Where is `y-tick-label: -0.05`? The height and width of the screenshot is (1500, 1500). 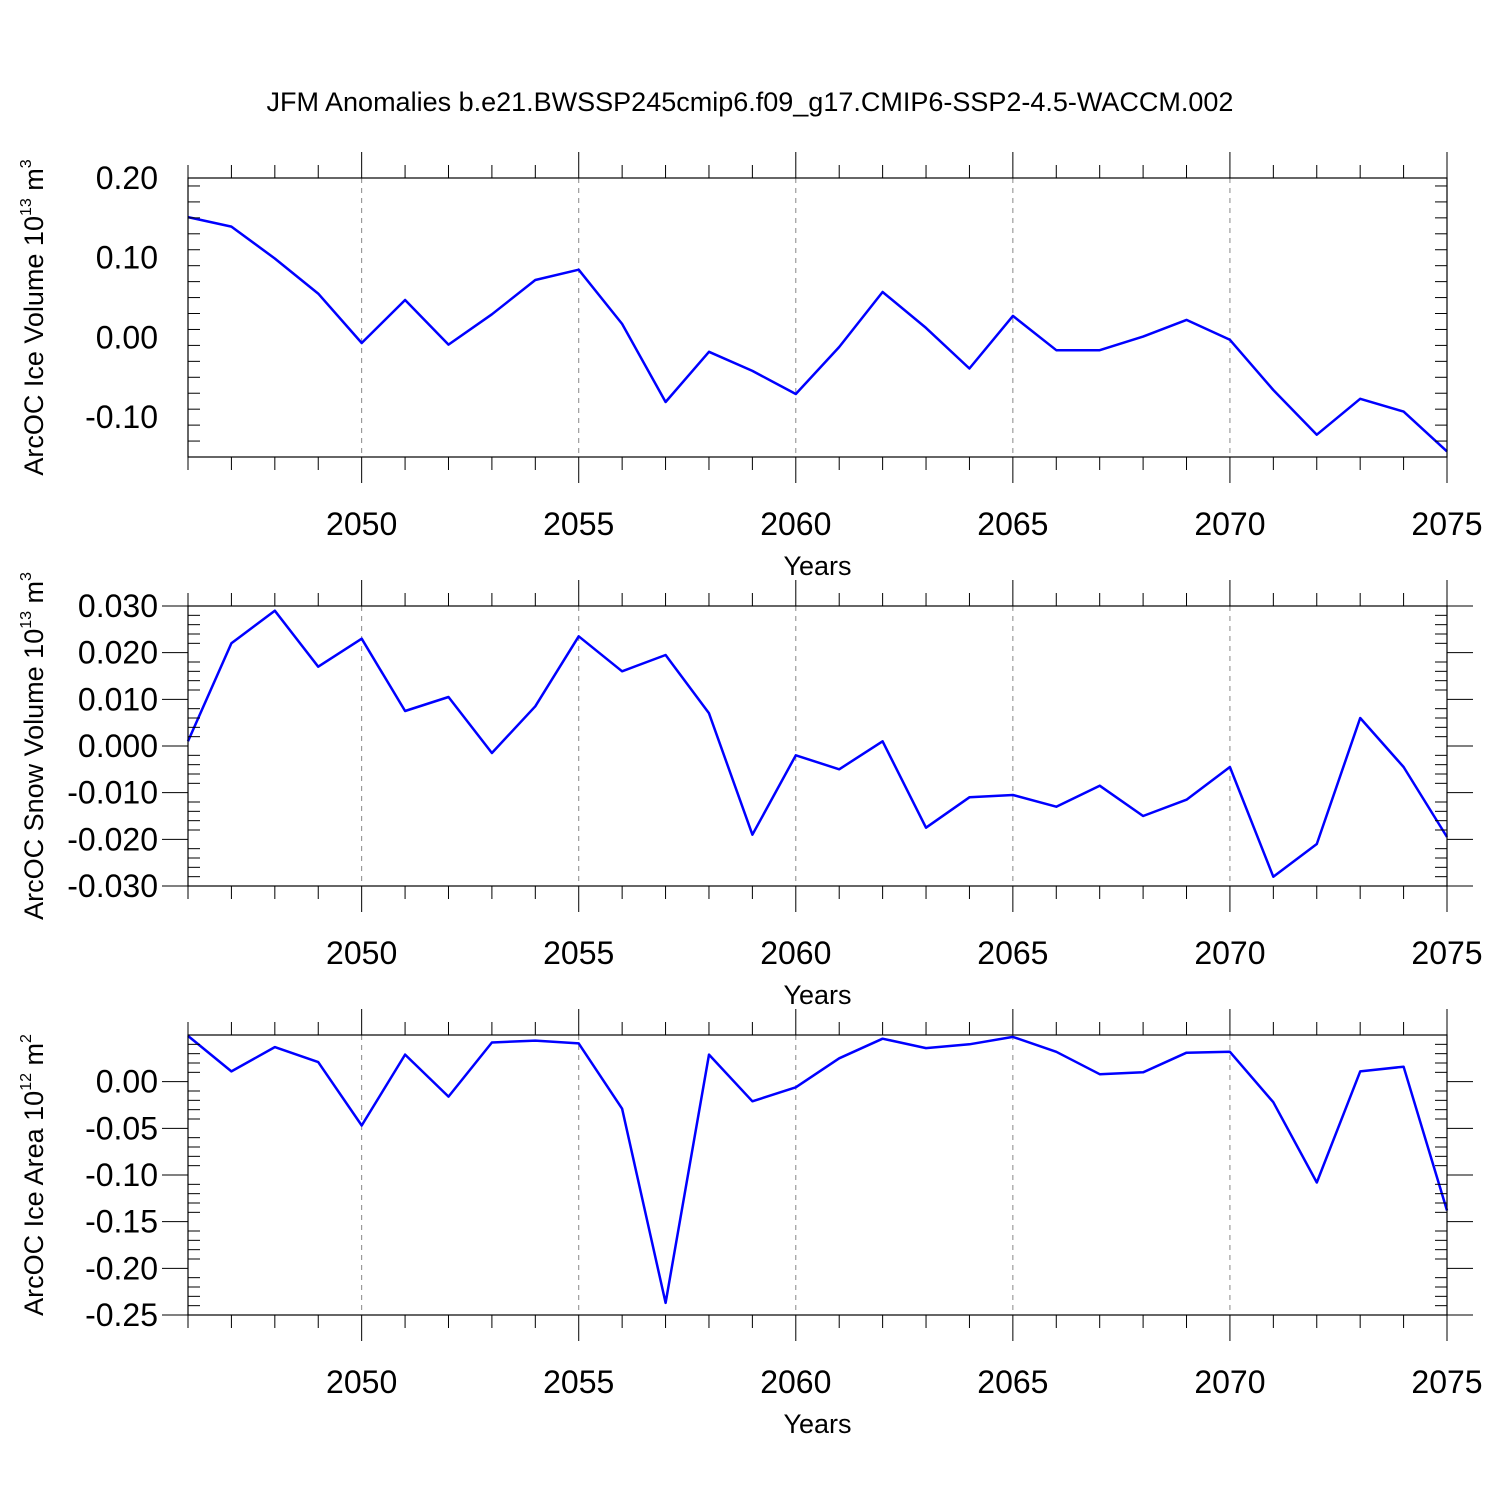 y-tick-label: -0.05 is located at coordinates (121, 1128).